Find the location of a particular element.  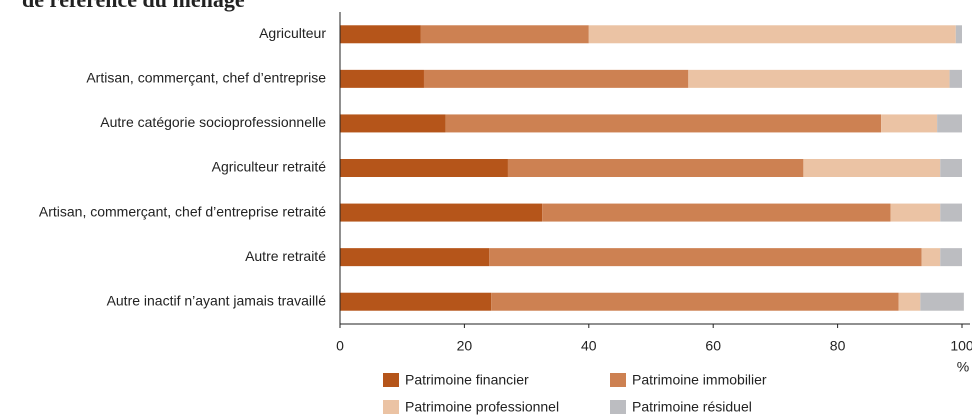

x-tick-label: 80 is located at coordinates (838, 346).